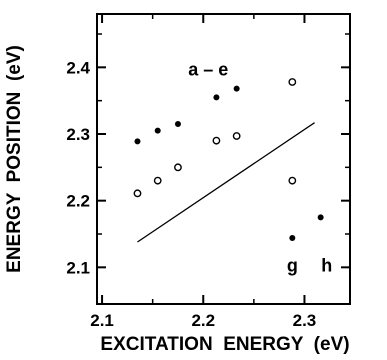  I want to click on x-axis-label: EXCITATION ENERGY (eV), so click(224, 344).